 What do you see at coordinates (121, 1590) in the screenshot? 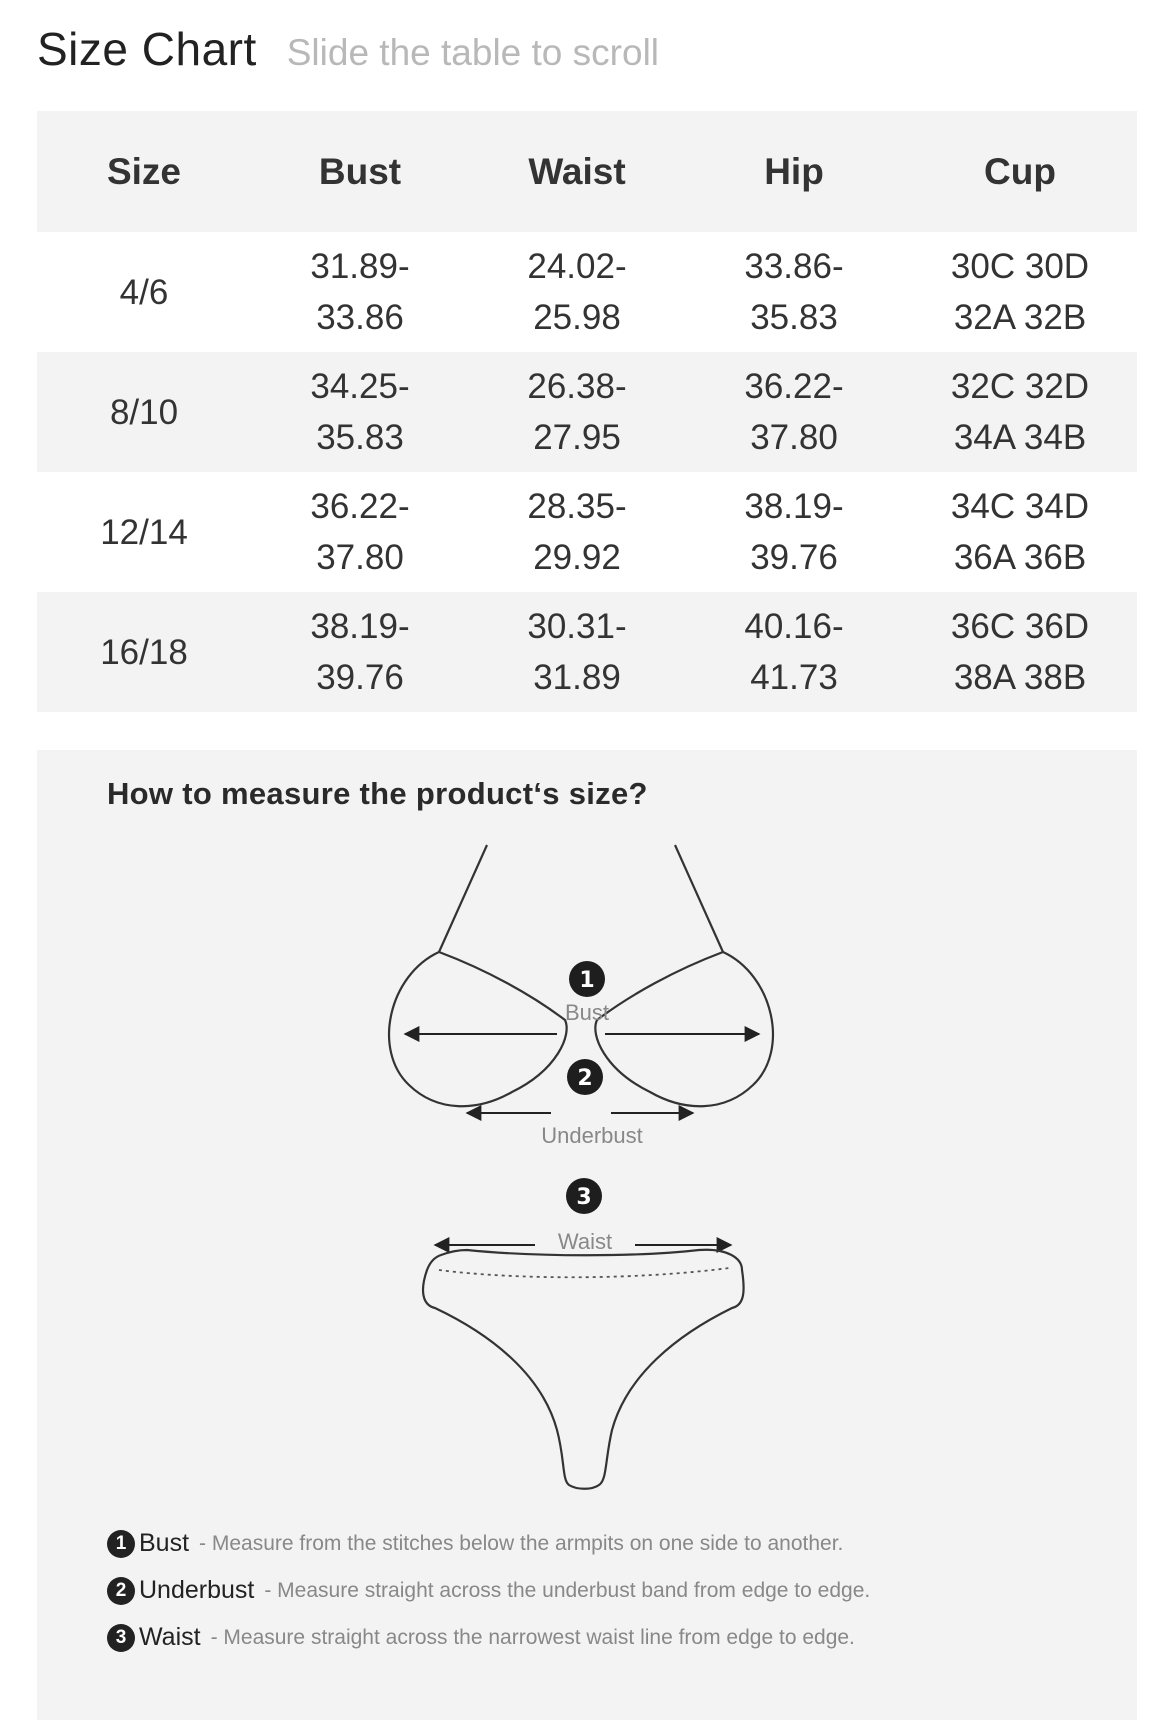
I see `legend-number-badge: 2` at bounding box center [121, 1590].